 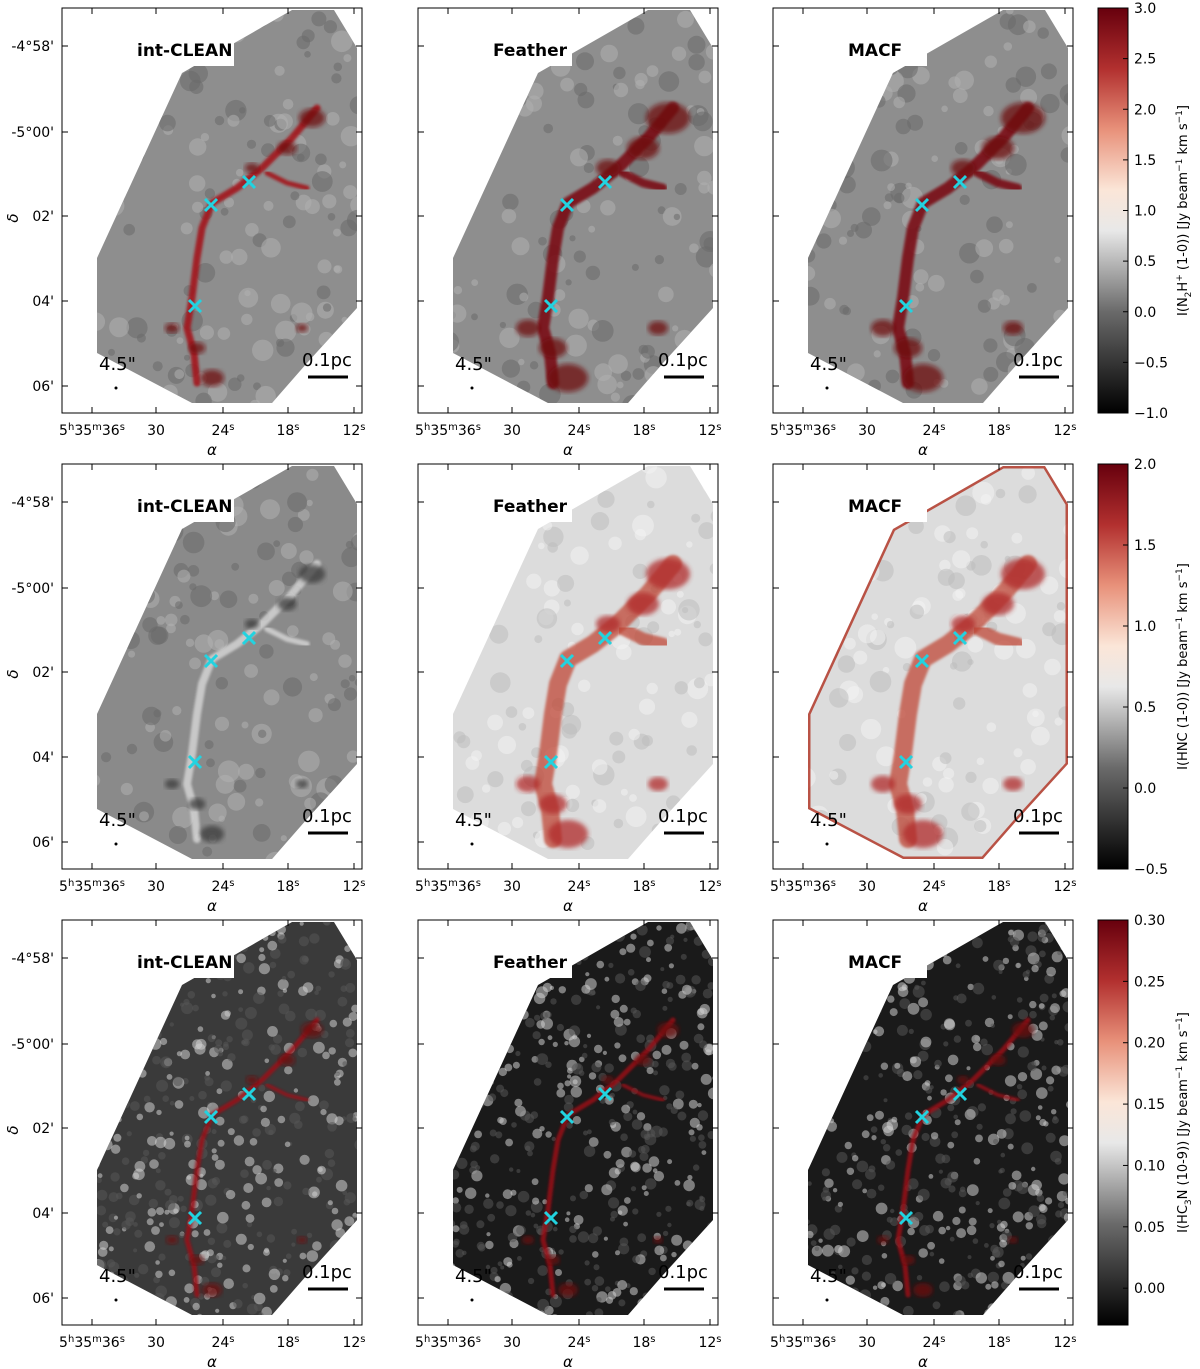 I want to click on beam-dot, so click(x=827, y=1300).